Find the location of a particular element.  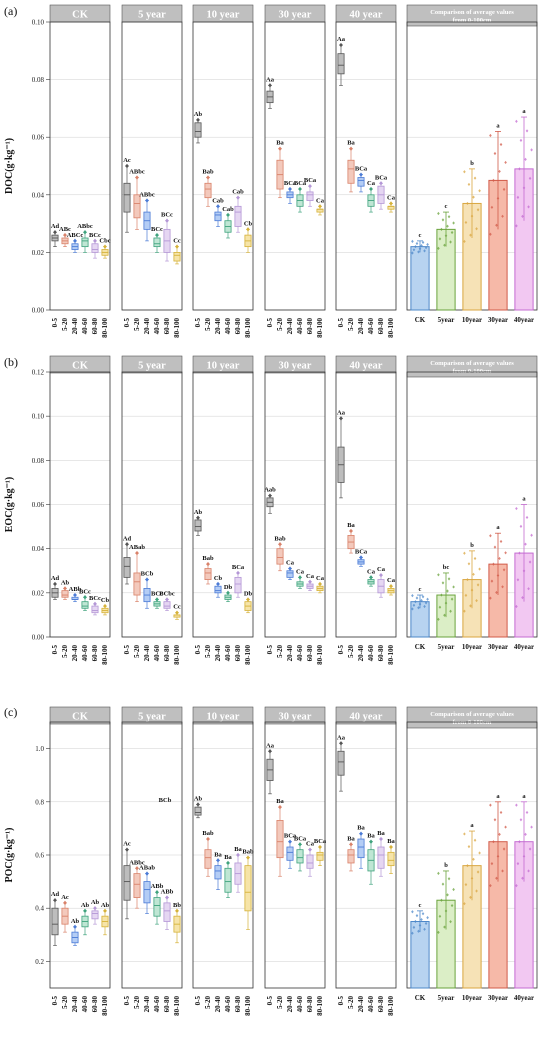

significance-label: ABab is located at coordinates (147, 868).